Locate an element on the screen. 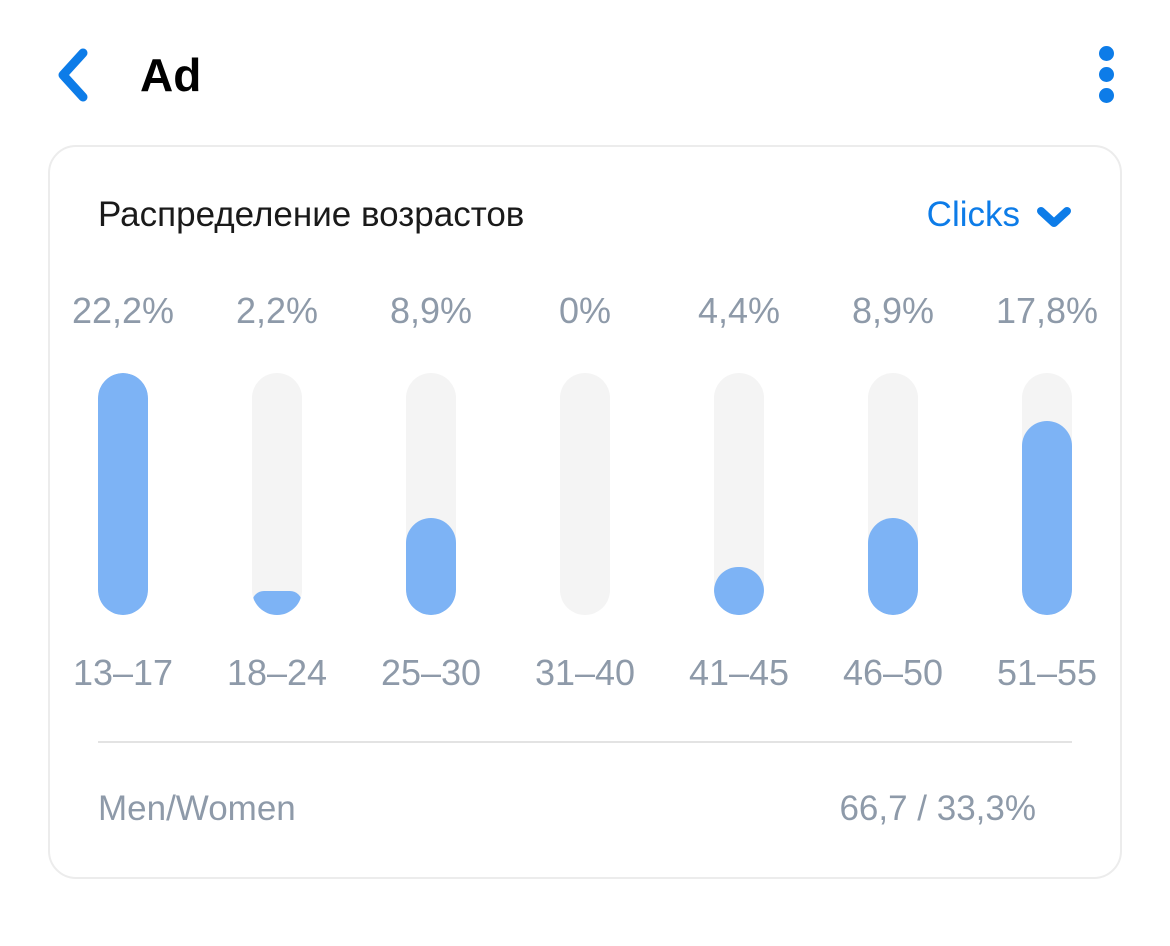  kebab-menu-button is located at coordinates (1106, 74).